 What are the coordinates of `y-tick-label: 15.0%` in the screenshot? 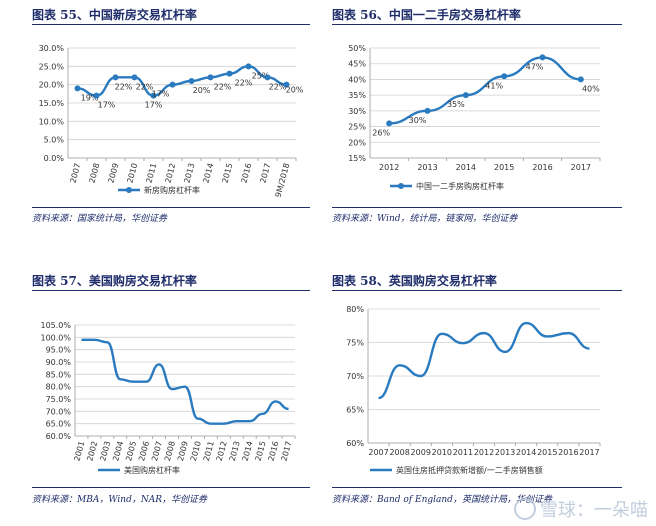 It's located at (52, 103).